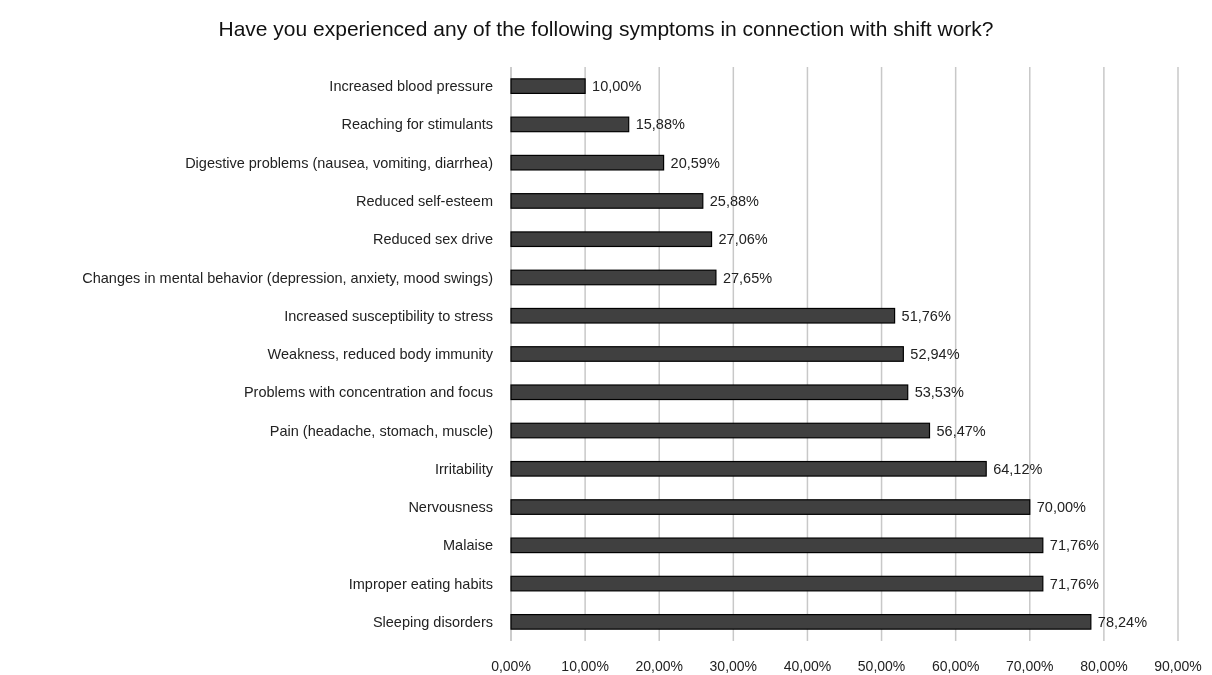  I want to click on x-tick-label: 10,00%, so click(585, 666).